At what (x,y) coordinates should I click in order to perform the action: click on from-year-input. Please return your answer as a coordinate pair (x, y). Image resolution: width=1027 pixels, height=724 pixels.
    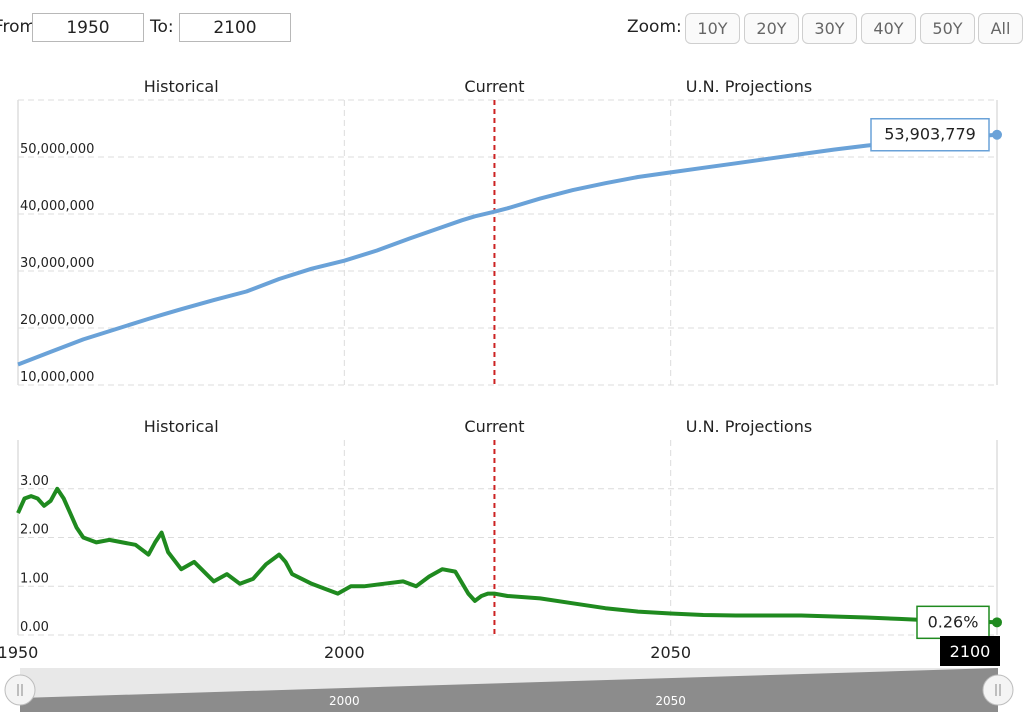
    Looking at the image, I should click on (88, 27).